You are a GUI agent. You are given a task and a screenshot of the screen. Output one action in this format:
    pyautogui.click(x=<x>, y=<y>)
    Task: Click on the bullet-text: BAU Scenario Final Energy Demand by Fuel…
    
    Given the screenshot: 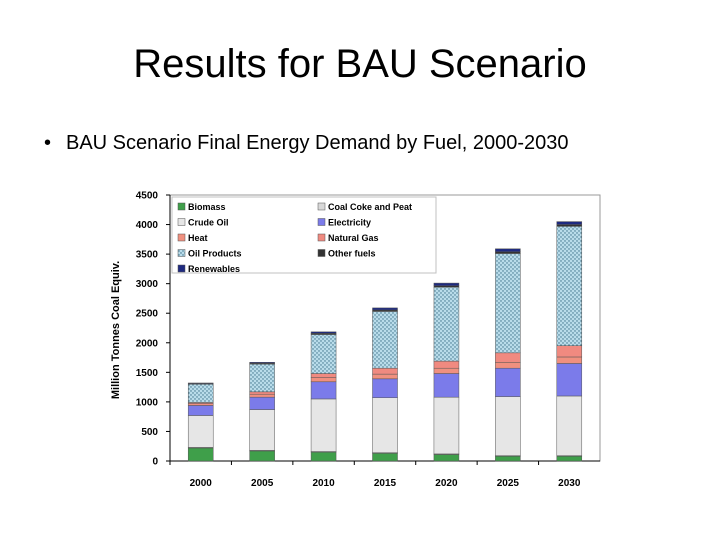 What is the action you would take?
    pyautogui.click(x=317, y=143)
    